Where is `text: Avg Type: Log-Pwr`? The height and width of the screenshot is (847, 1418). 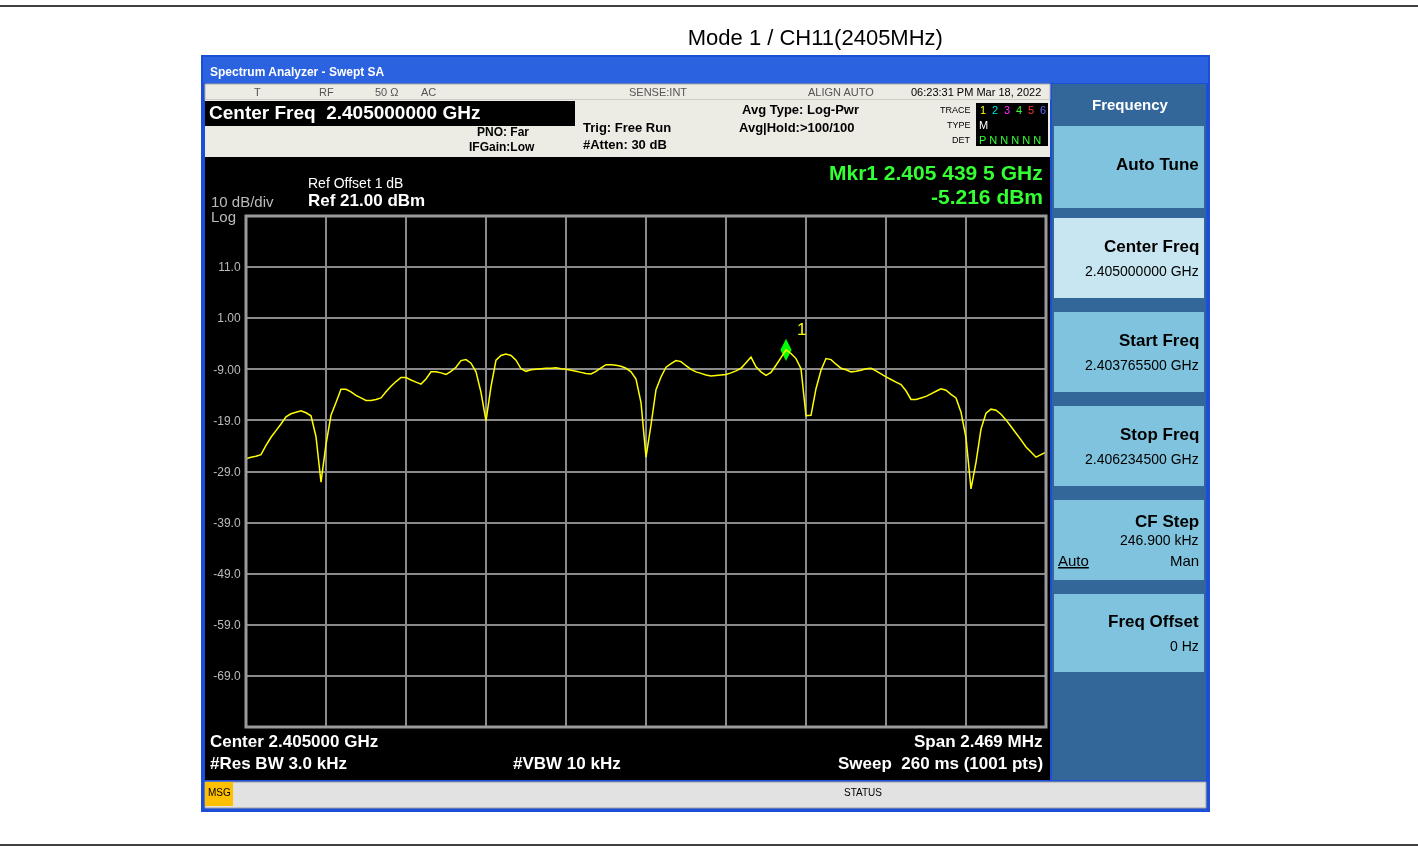
text: Avg Type: Log-Pwr is located at coordinates (800, 109).